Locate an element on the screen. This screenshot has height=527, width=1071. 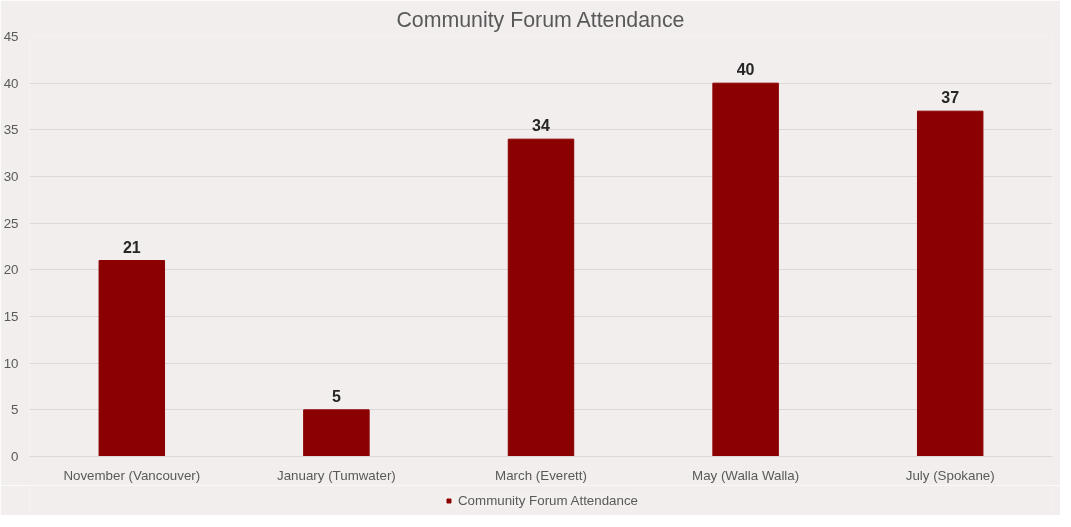
x-tick-label: March (Everett) is located at coordinates (541, 475).